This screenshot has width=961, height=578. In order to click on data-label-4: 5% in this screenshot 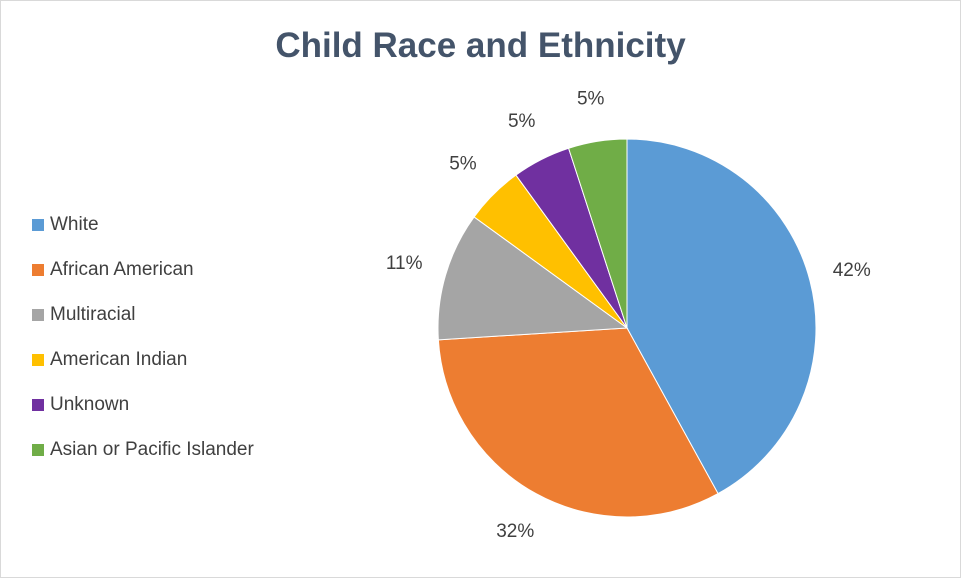, I will do `click(522, 121)`.